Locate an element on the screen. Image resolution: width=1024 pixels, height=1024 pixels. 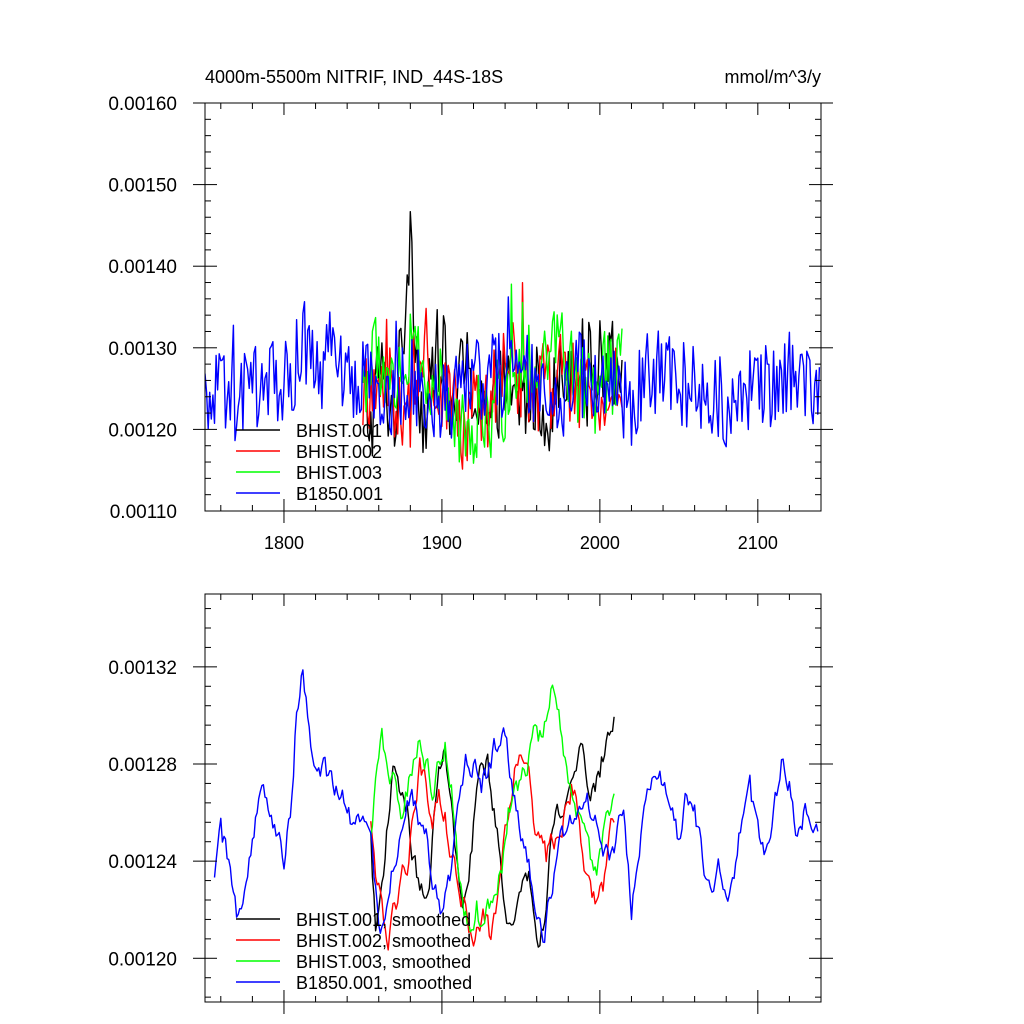
legend-label: BHIST.003 is located at coordinates (339, 473).